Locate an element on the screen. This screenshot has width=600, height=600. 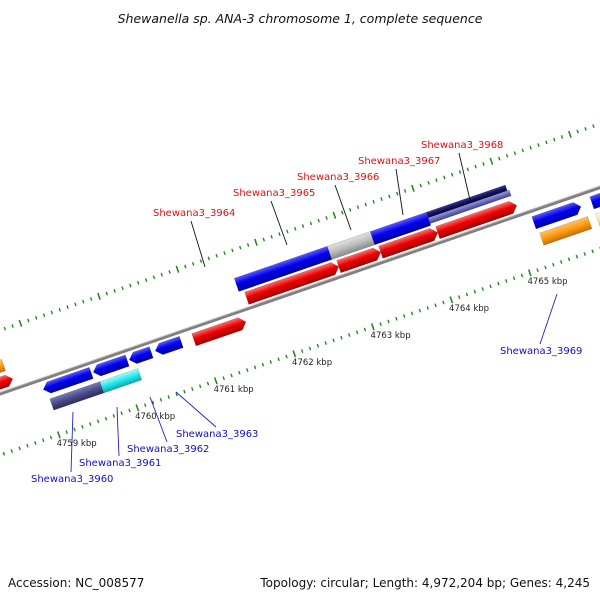
gene-forward-i is located at coordinates (594, 198).